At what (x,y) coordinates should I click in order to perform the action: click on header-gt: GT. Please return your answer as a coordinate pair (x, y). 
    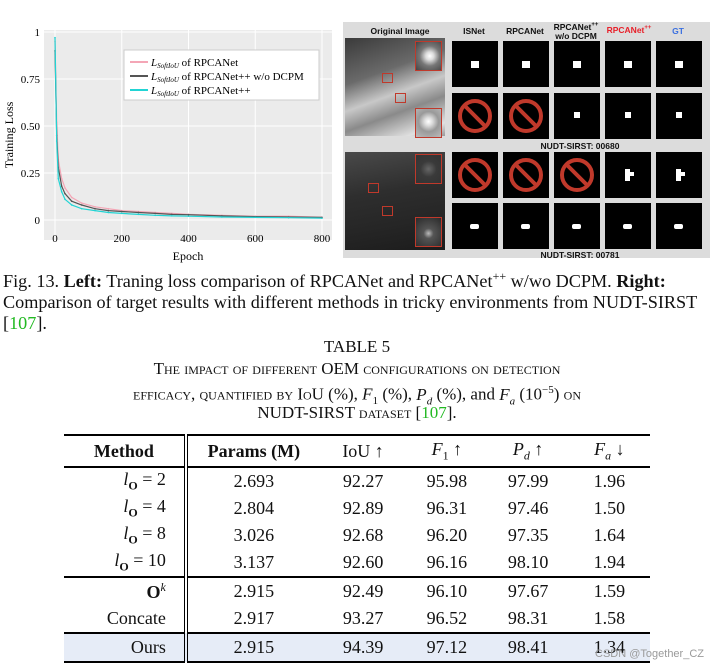
    Looking at the image, I should click on (678, 31).